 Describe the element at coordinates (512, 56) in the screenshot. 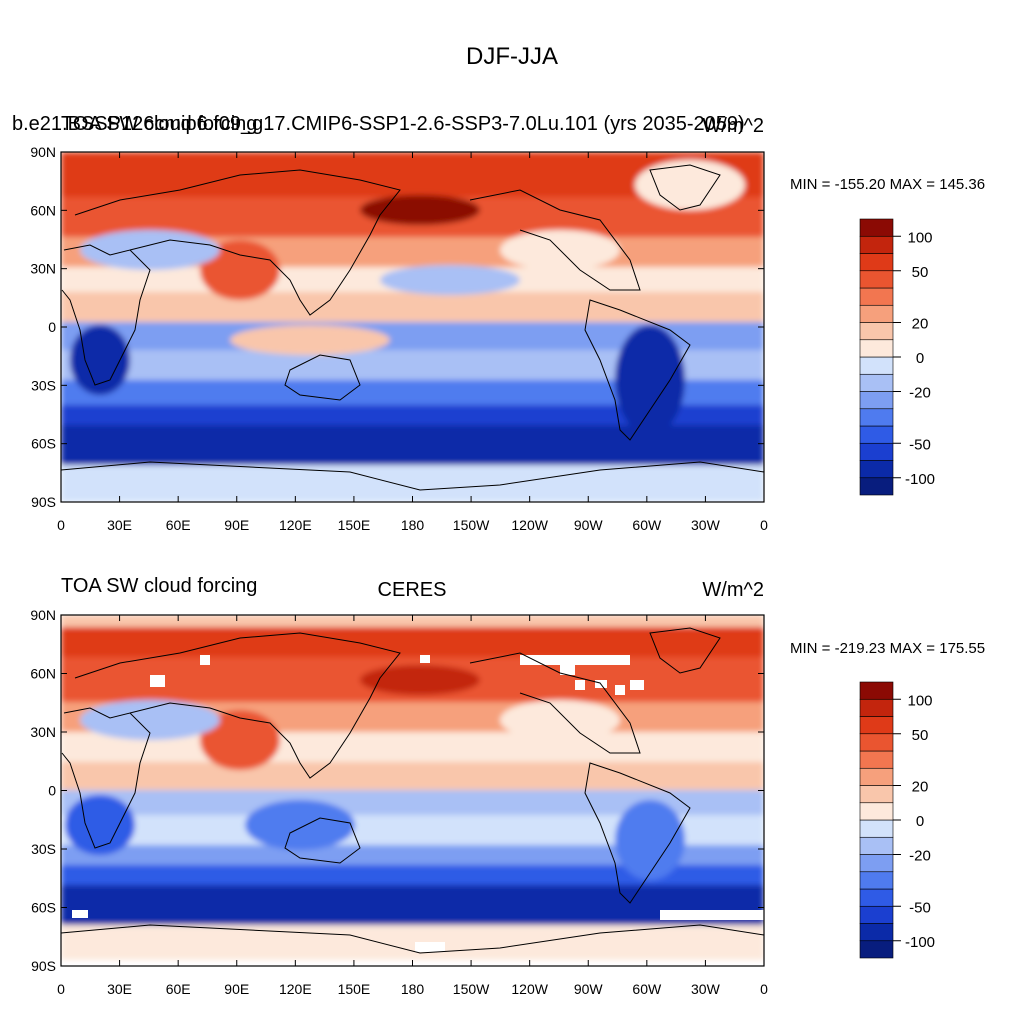

I see `figure-title: DJF-JJA` at that location.